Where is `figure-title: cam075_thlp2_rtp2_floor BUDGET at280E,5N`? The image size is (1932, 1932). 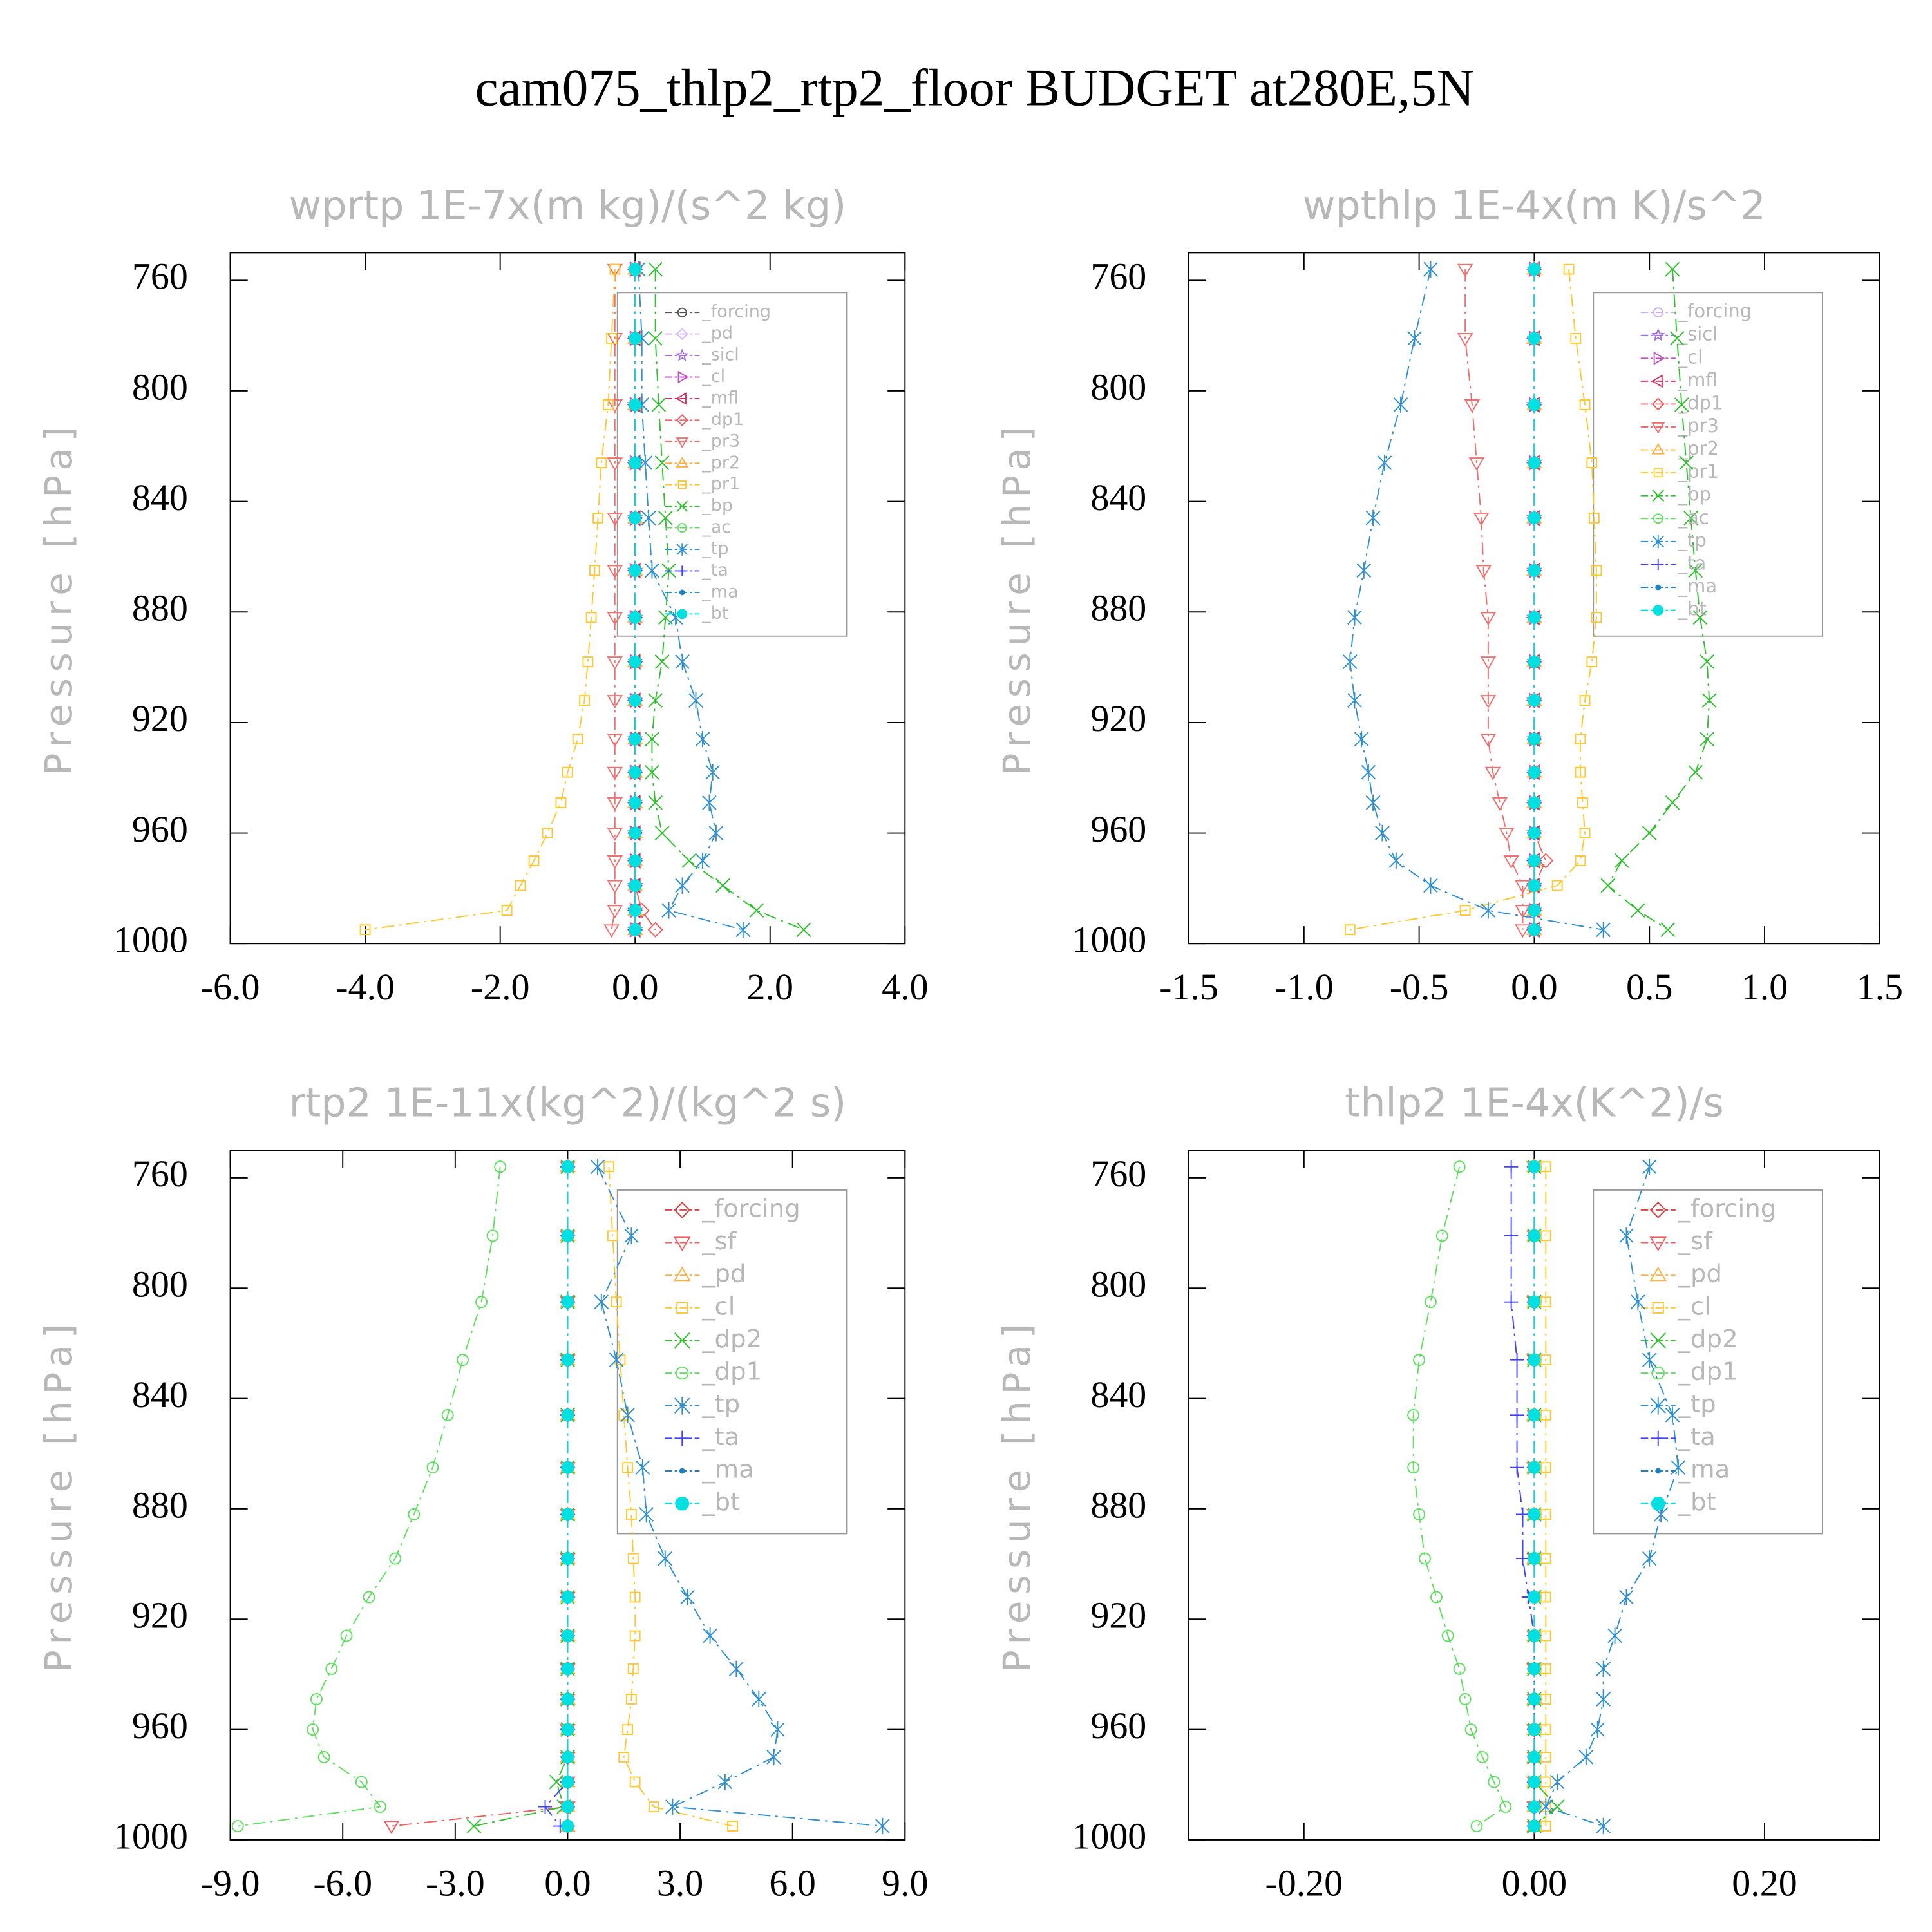 figure-title: cam075_thlp2_rtp2_floor BUDGET at280E,5N is located at coordinates (975, 88).